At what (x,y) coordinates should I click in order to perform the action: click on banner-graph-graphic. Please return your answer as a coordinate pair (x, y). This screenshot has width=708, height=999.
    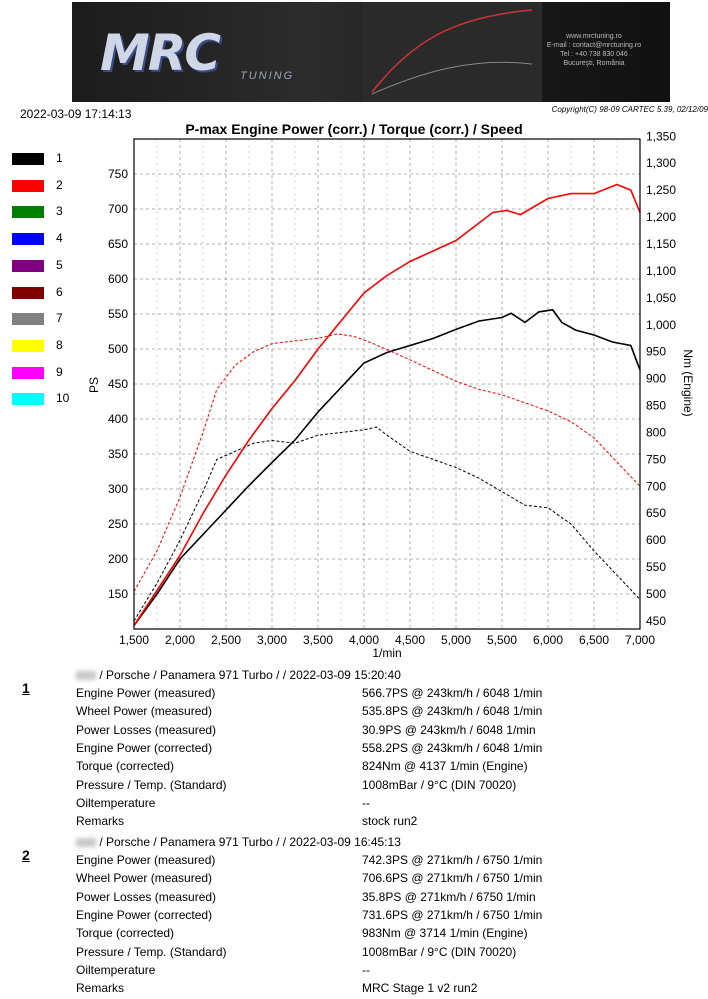
    Looking at the image, I should click on (452, 52).